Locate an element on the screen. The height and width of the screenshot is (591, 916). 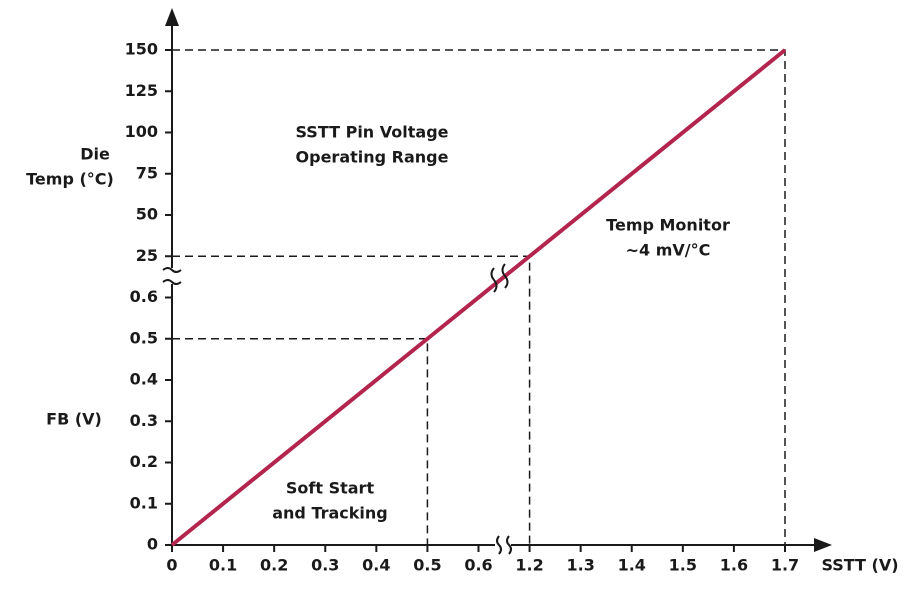
x-tick-label: 1.5 is located at coordinates (683, 565).